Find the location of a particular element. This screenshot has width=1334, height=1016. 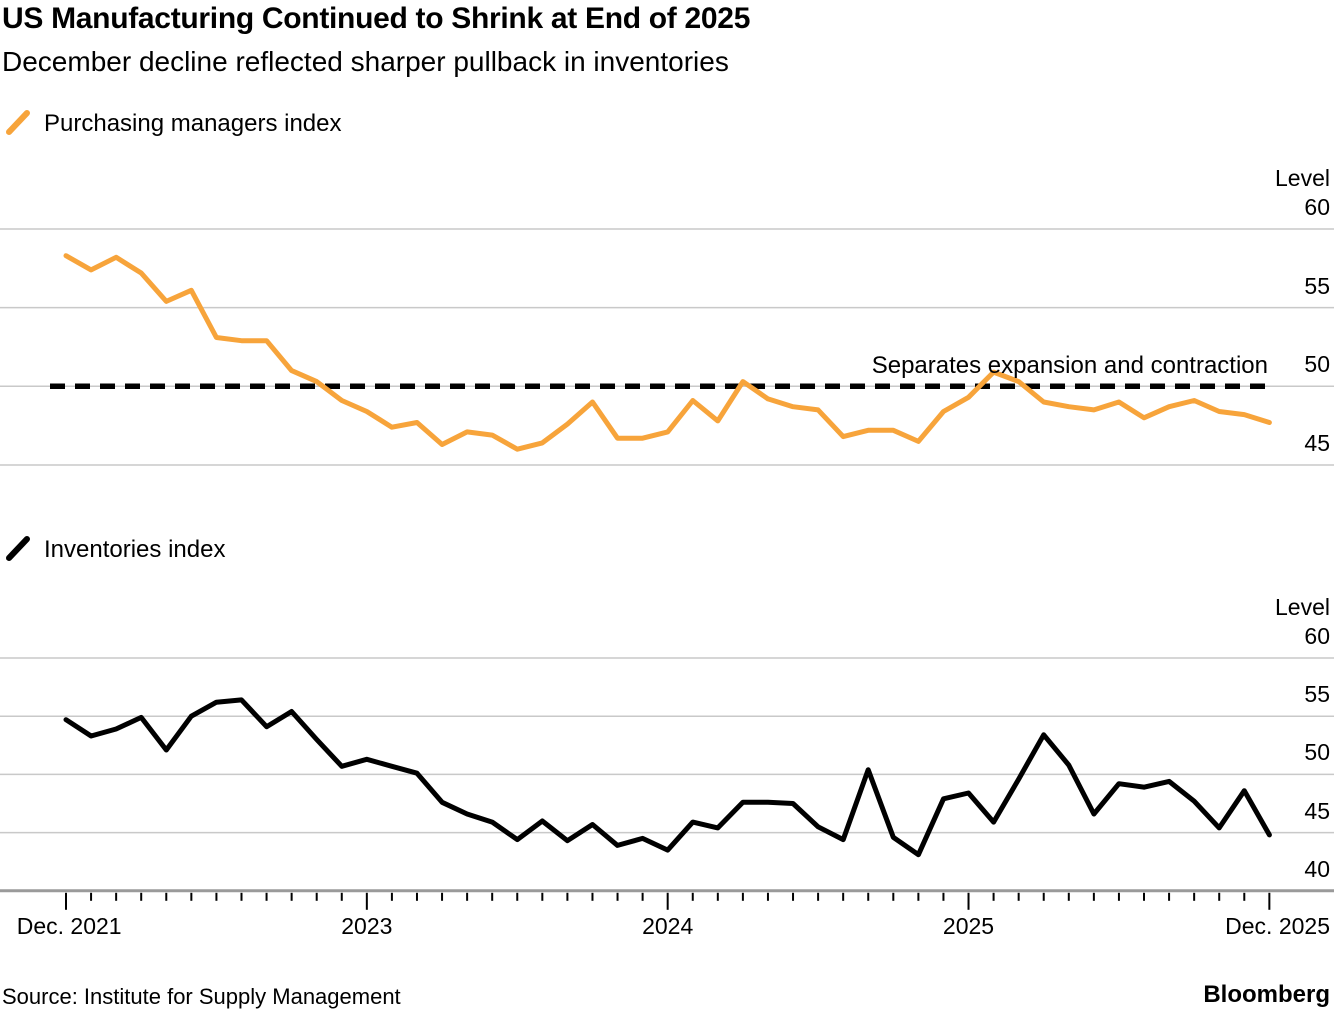

legend-inventories-label: Inventories index is located at coordinates (135, 549).